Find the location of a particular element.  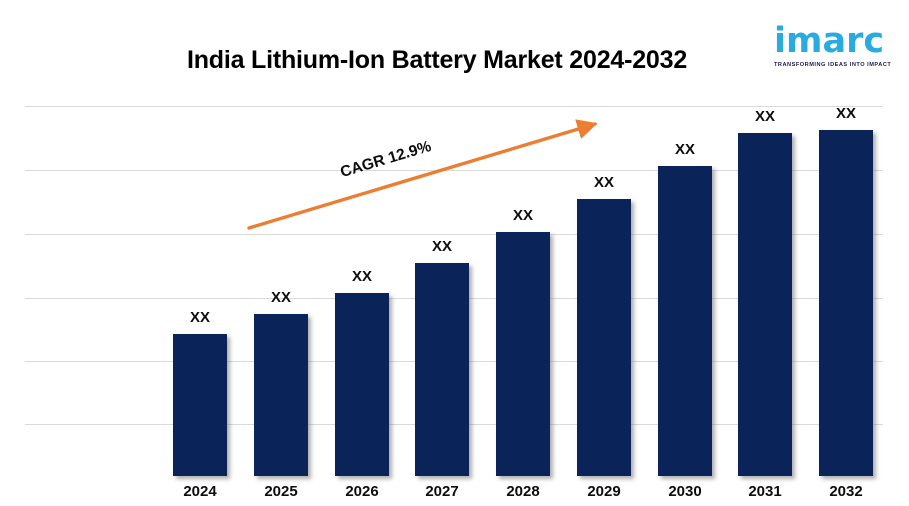

bar-value-2032: XX is located at coordinates (845, 113).